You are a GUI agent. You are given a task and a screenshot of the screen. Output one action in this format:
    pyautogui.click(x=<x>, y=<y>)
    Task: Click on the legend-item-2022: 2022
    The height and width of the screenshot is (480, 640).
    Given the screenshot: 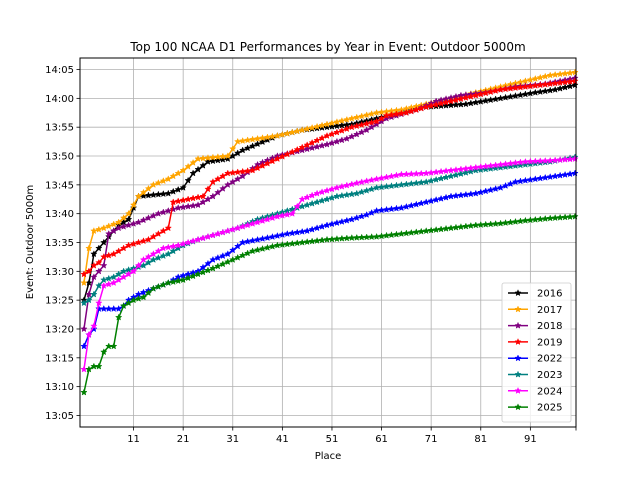 What is the action you would take?
    pyautogui.click(x=535, y=359)
    